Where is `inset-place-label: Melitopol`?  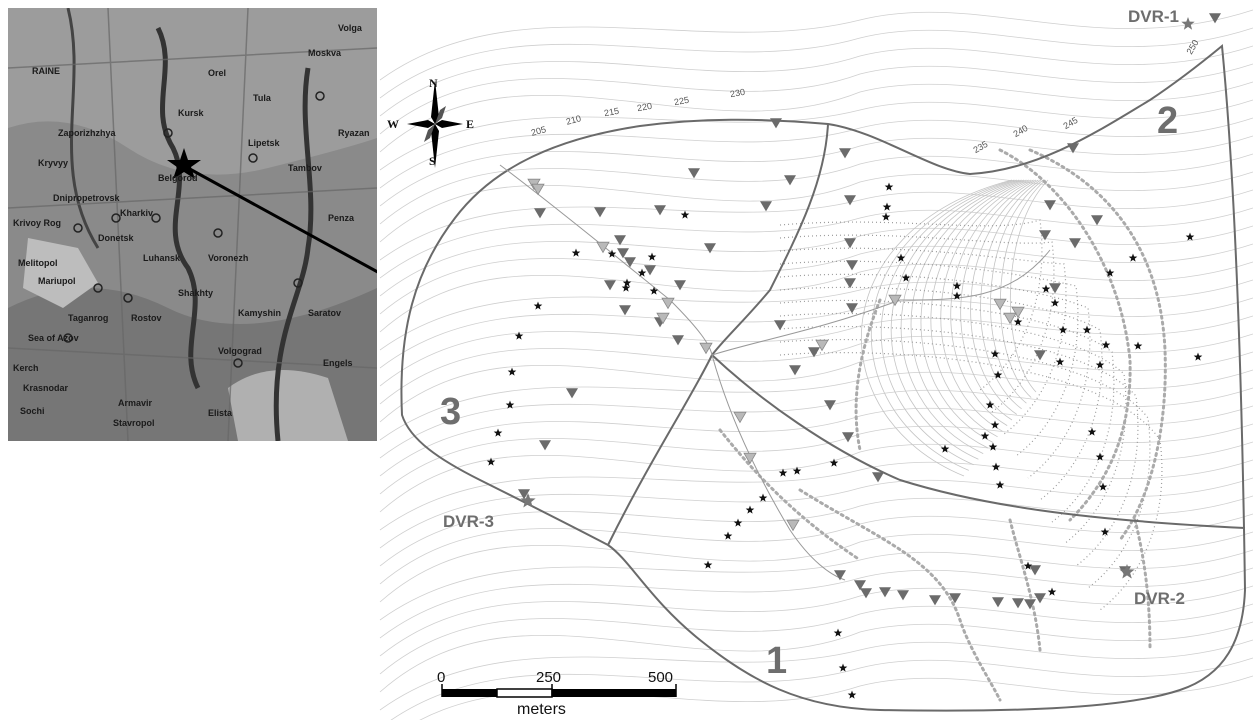 inset-place-label: Melitopol is located at coordinates (38, 263).